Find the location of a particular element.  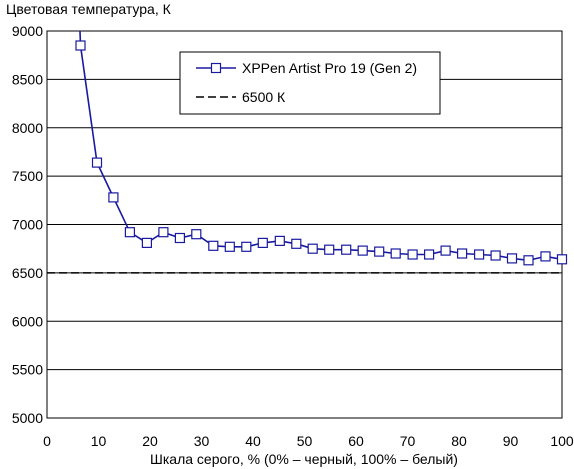

y-axis-title: Цветовая температура, К is located at coordinates (89, 9).